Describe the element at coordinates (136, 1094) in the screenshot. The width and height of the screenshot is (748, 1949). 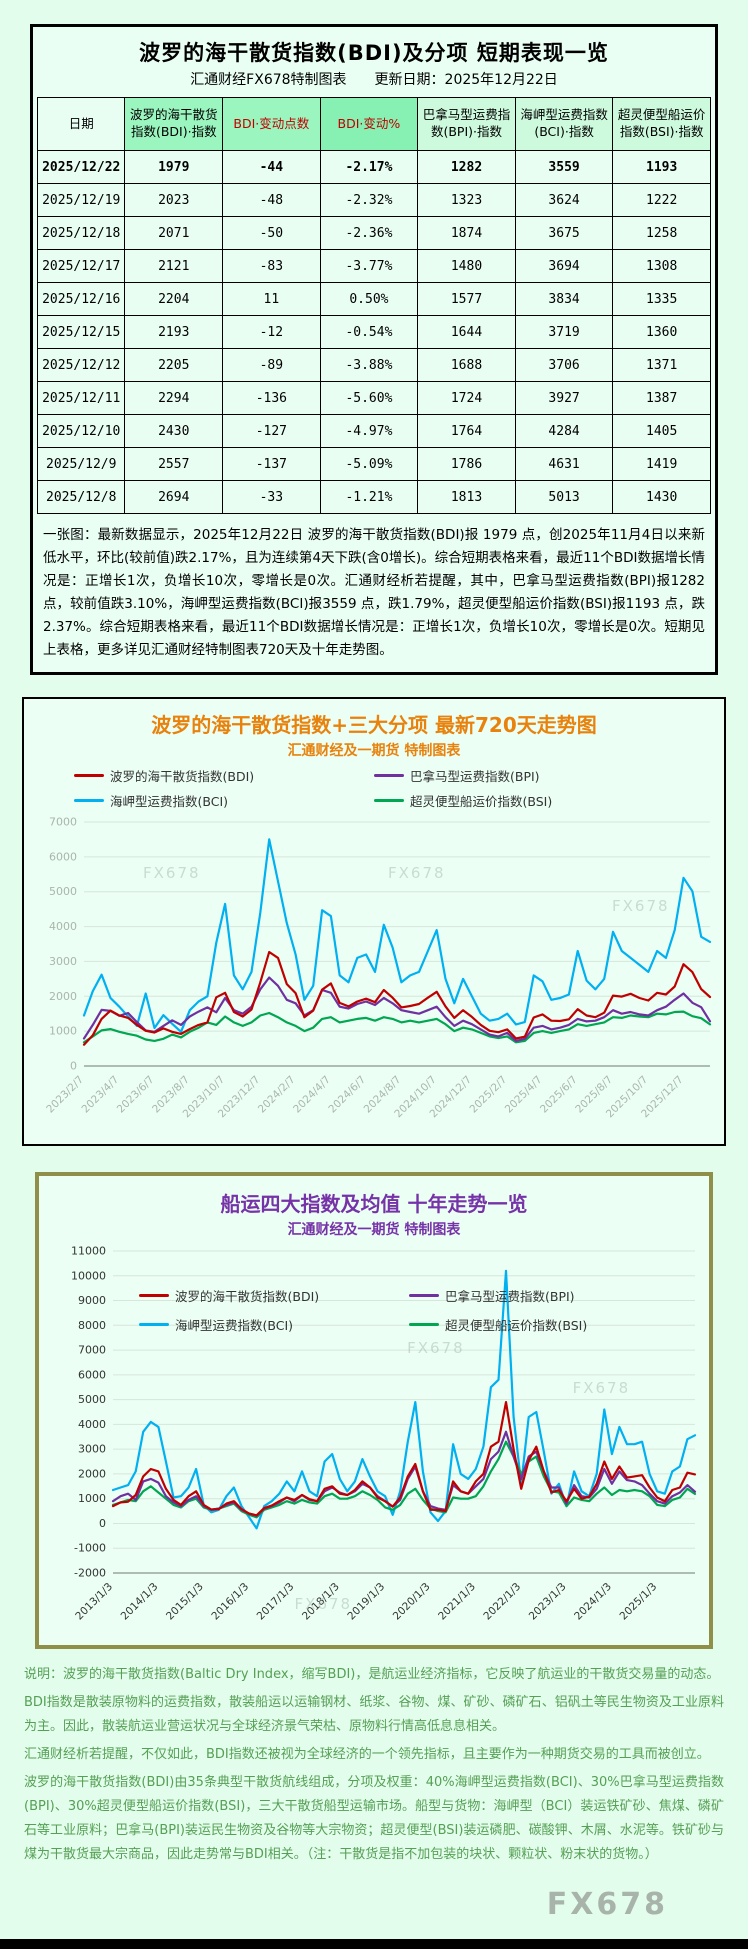
I see `x-axis-tick: 2023/6/7` at that location.